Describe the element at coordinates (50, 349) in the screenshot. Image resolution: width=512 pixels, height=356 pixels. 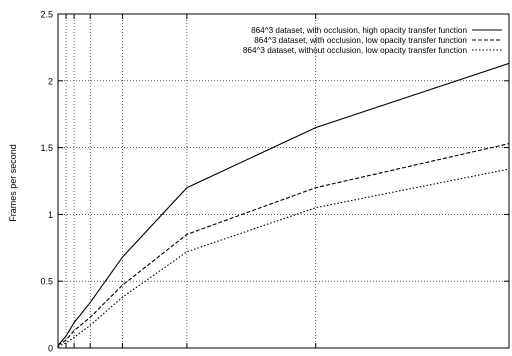
I see `y-tick-label: 0` at that location.